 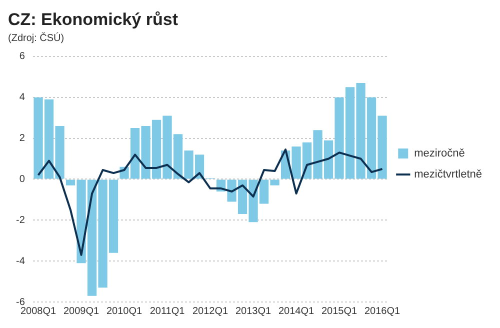 I want to click on x-tick-label: 2014Q1, so click(x=296, y=311).